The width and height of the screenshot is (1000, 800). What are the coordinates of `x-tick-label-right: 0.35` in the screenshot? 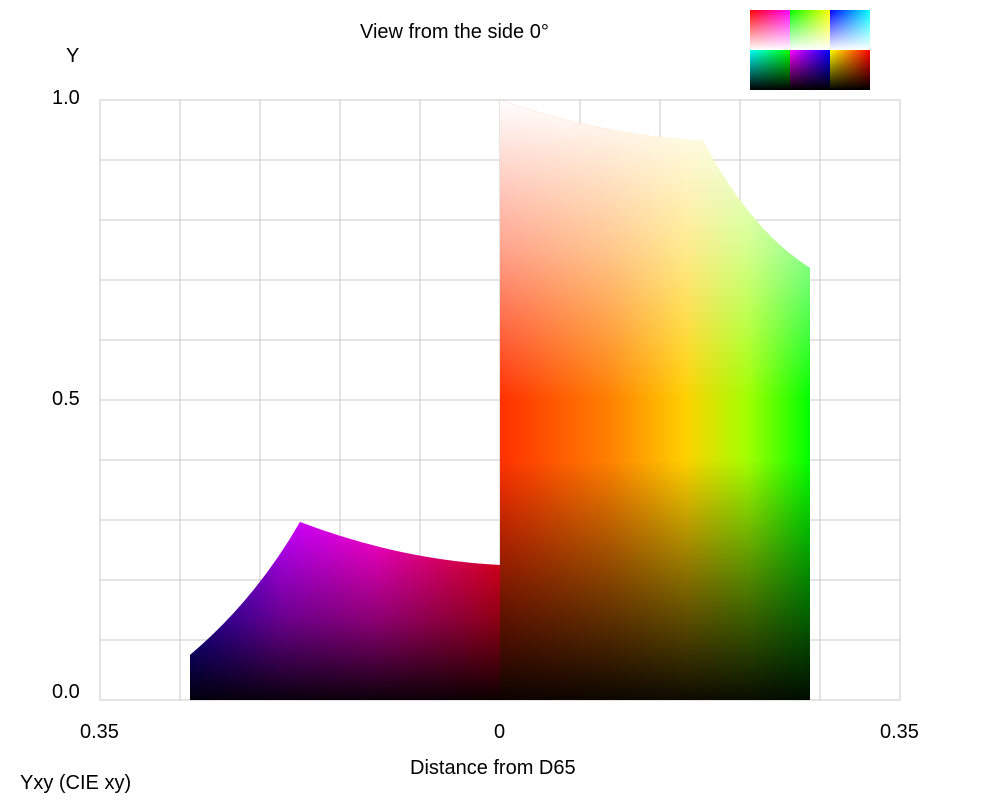 It's located at (899, 732).